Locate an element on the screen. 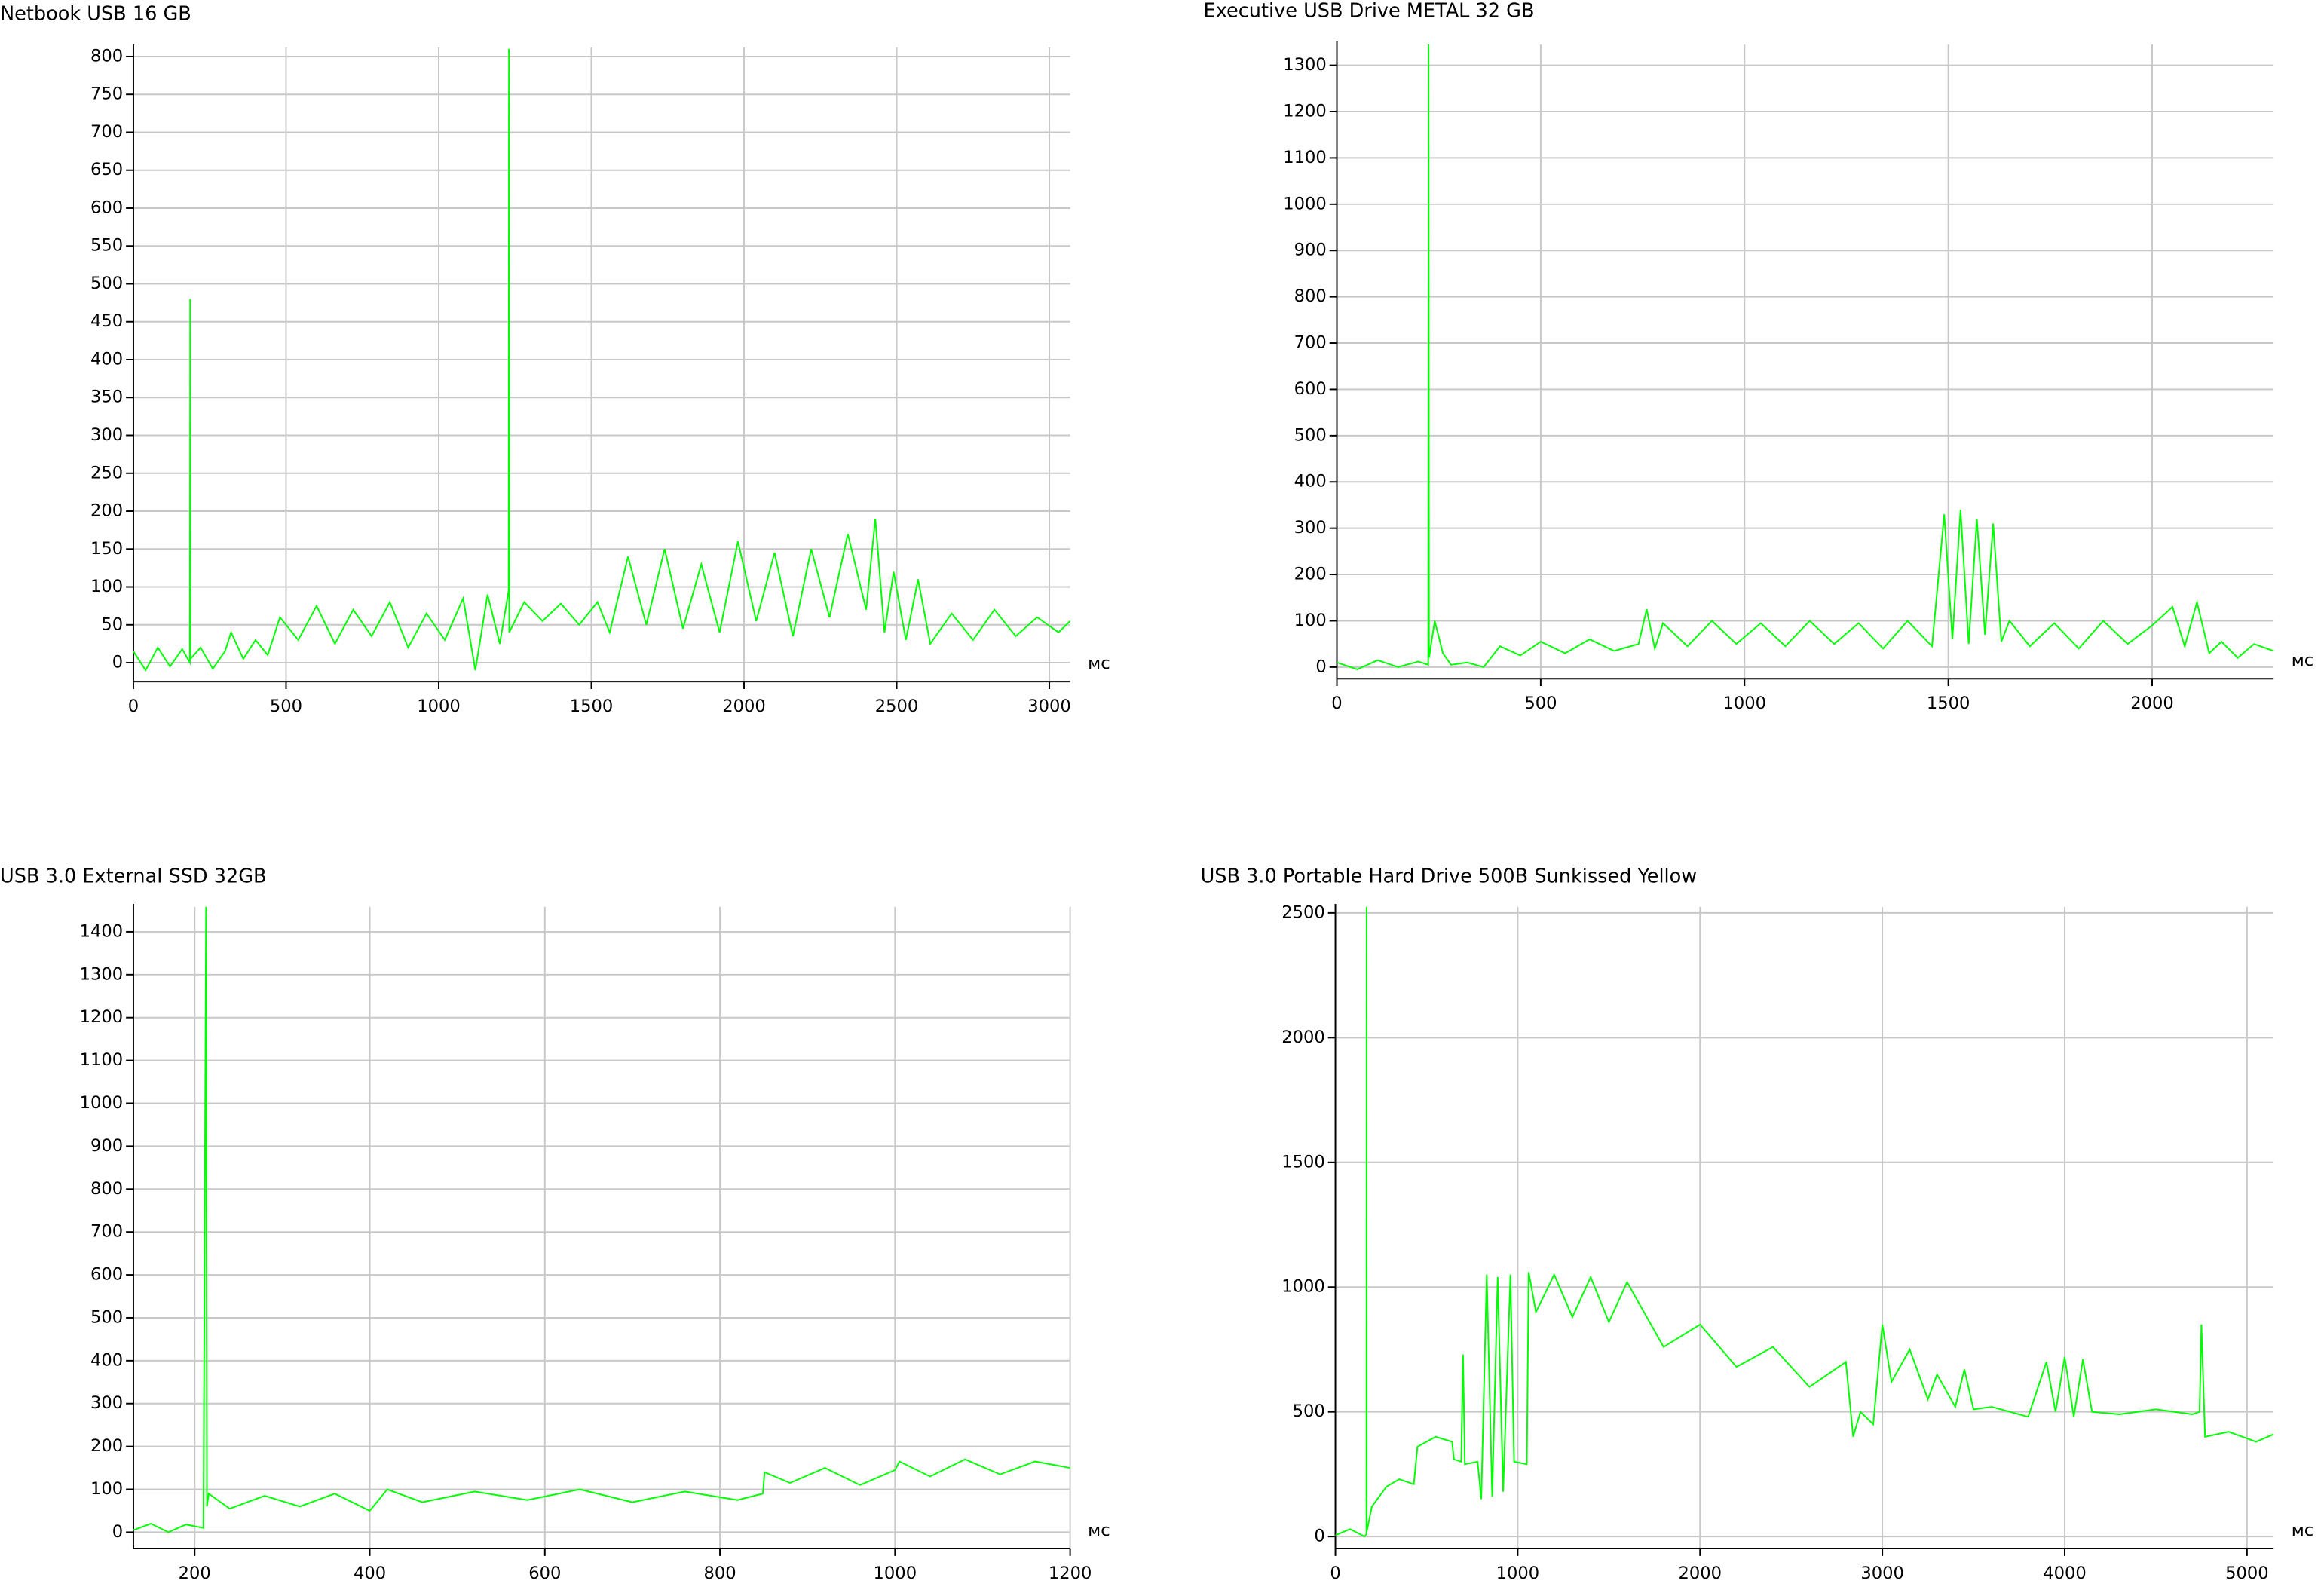 The height and width of the screenshot is (1593, 2324). x-tick-label: 400 is located at coordinates (370, 1573).